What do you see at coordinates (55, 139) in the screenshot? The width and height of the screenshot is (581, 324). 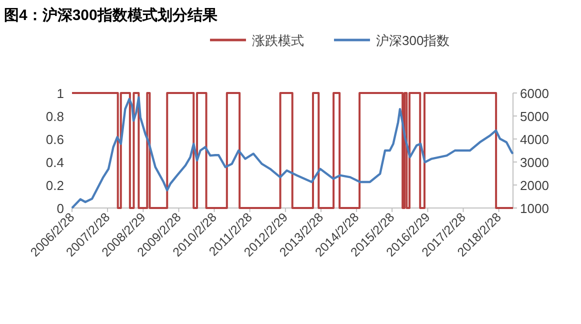 I see `y-tick-label: 0.6` at bounding box center [55, 139].